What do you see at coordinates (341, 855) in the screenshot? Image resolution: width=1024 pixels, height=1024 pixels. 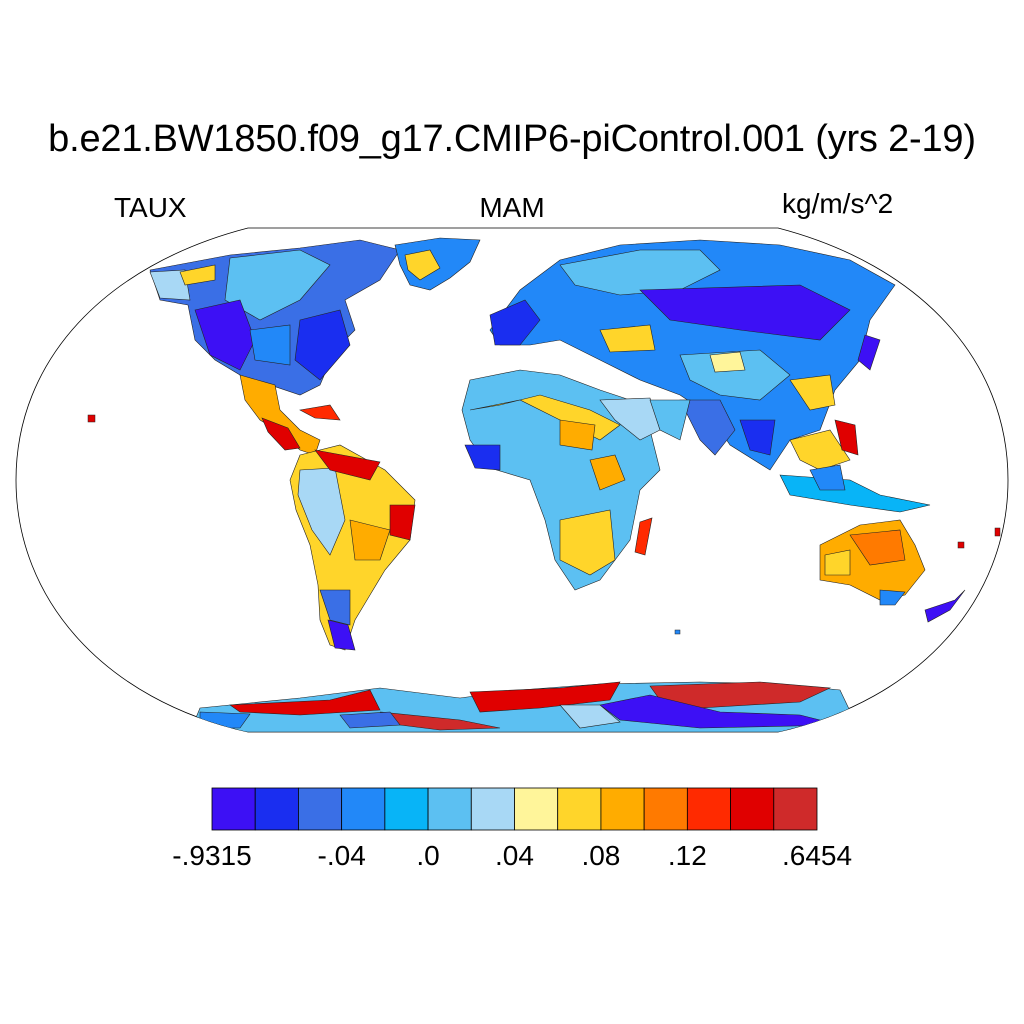 I see `colorbar-label-1: -.04` at bounding box center [341, 855].